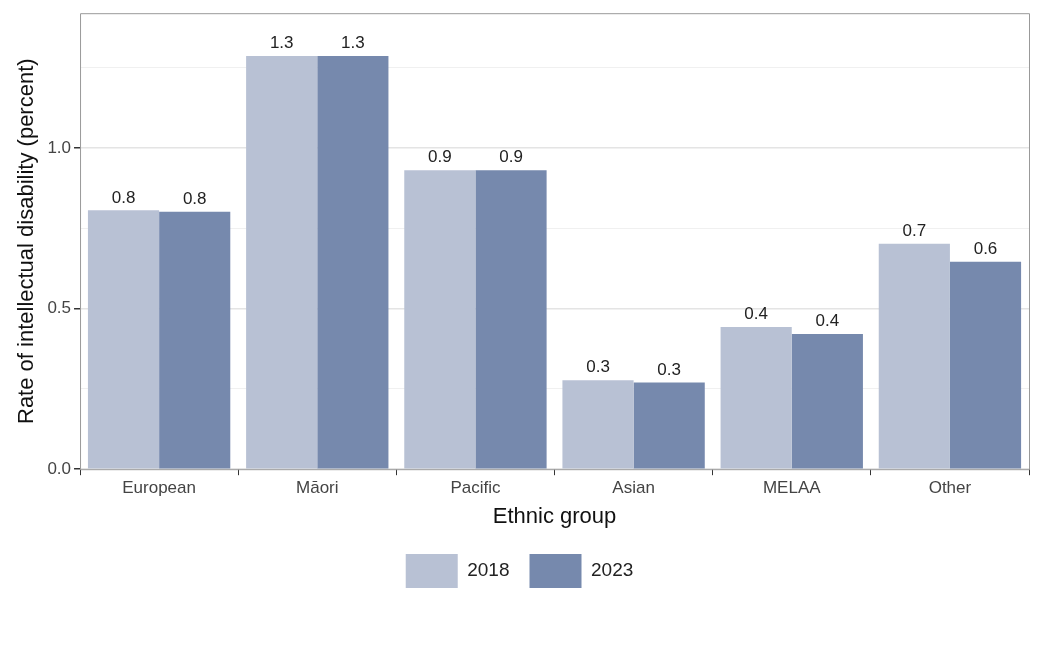 The height and width of the screenshot is (648, 1049). What do you see at coordinates (475, 488) in the screenshot?
I see `x-tick-label: Pacific` at bounding box center [475, 488].